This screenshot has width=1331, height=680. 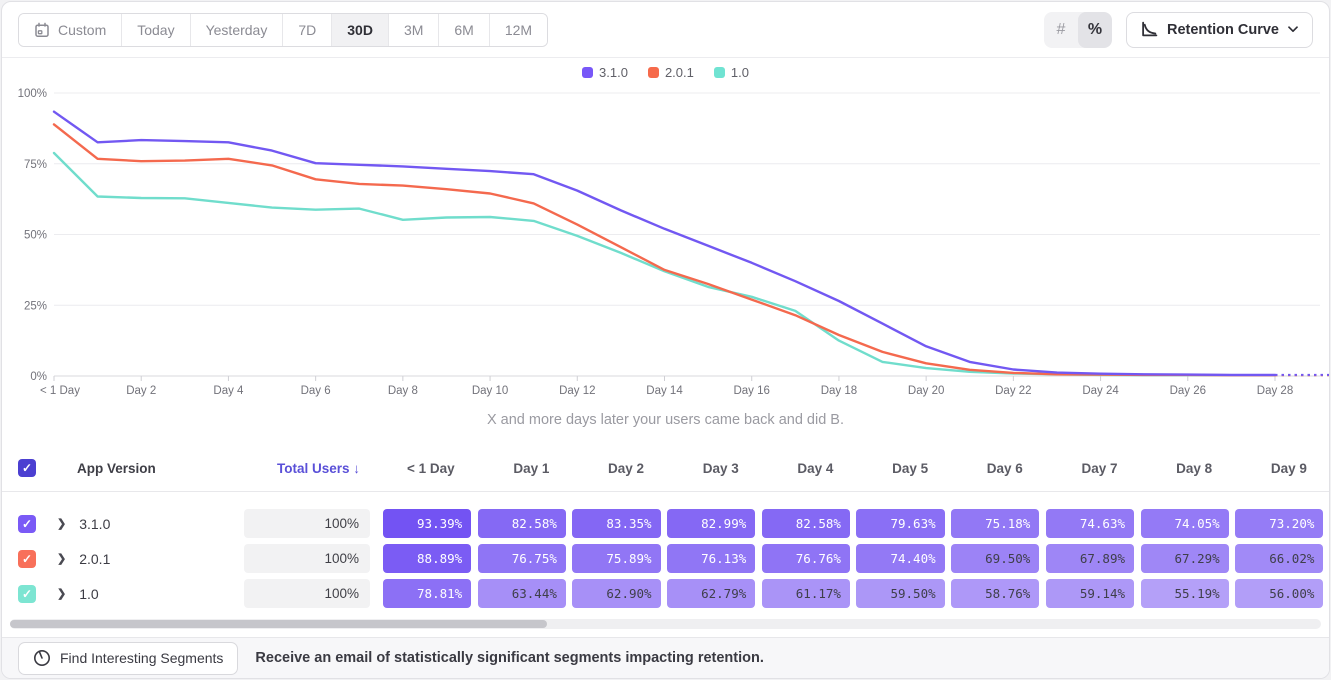 I want to click on legend-item-2-0-1: 2.0.1, so click(x=670, y=72).